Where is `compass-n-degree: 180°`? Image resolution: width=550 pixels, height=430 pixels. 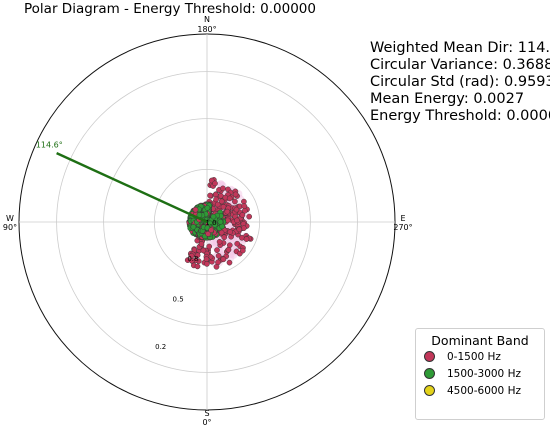
compass-n-degree: 180° is located at coordinates (206, 29).